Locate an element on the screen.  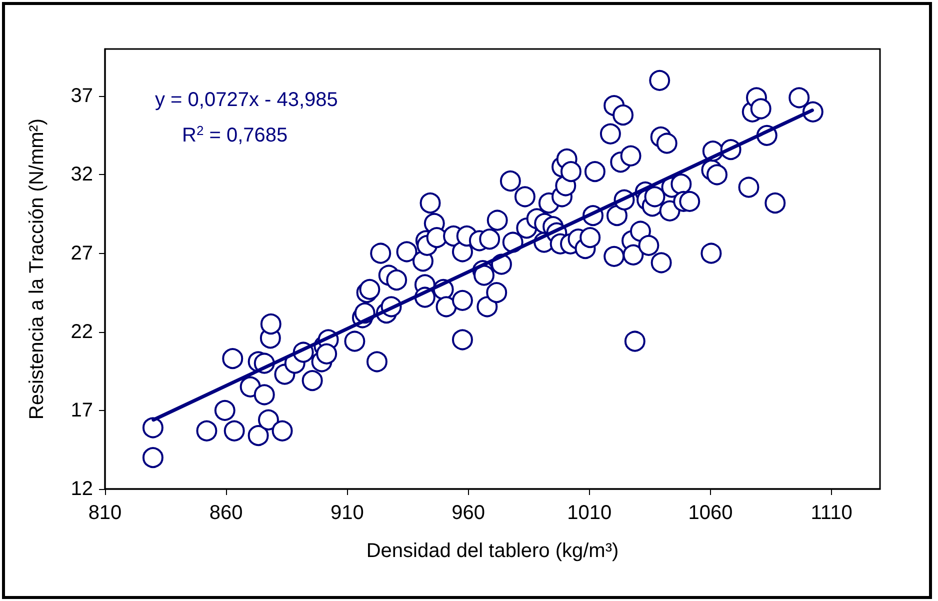
y-tick-label: 27 is located at coordinates (81, 253).